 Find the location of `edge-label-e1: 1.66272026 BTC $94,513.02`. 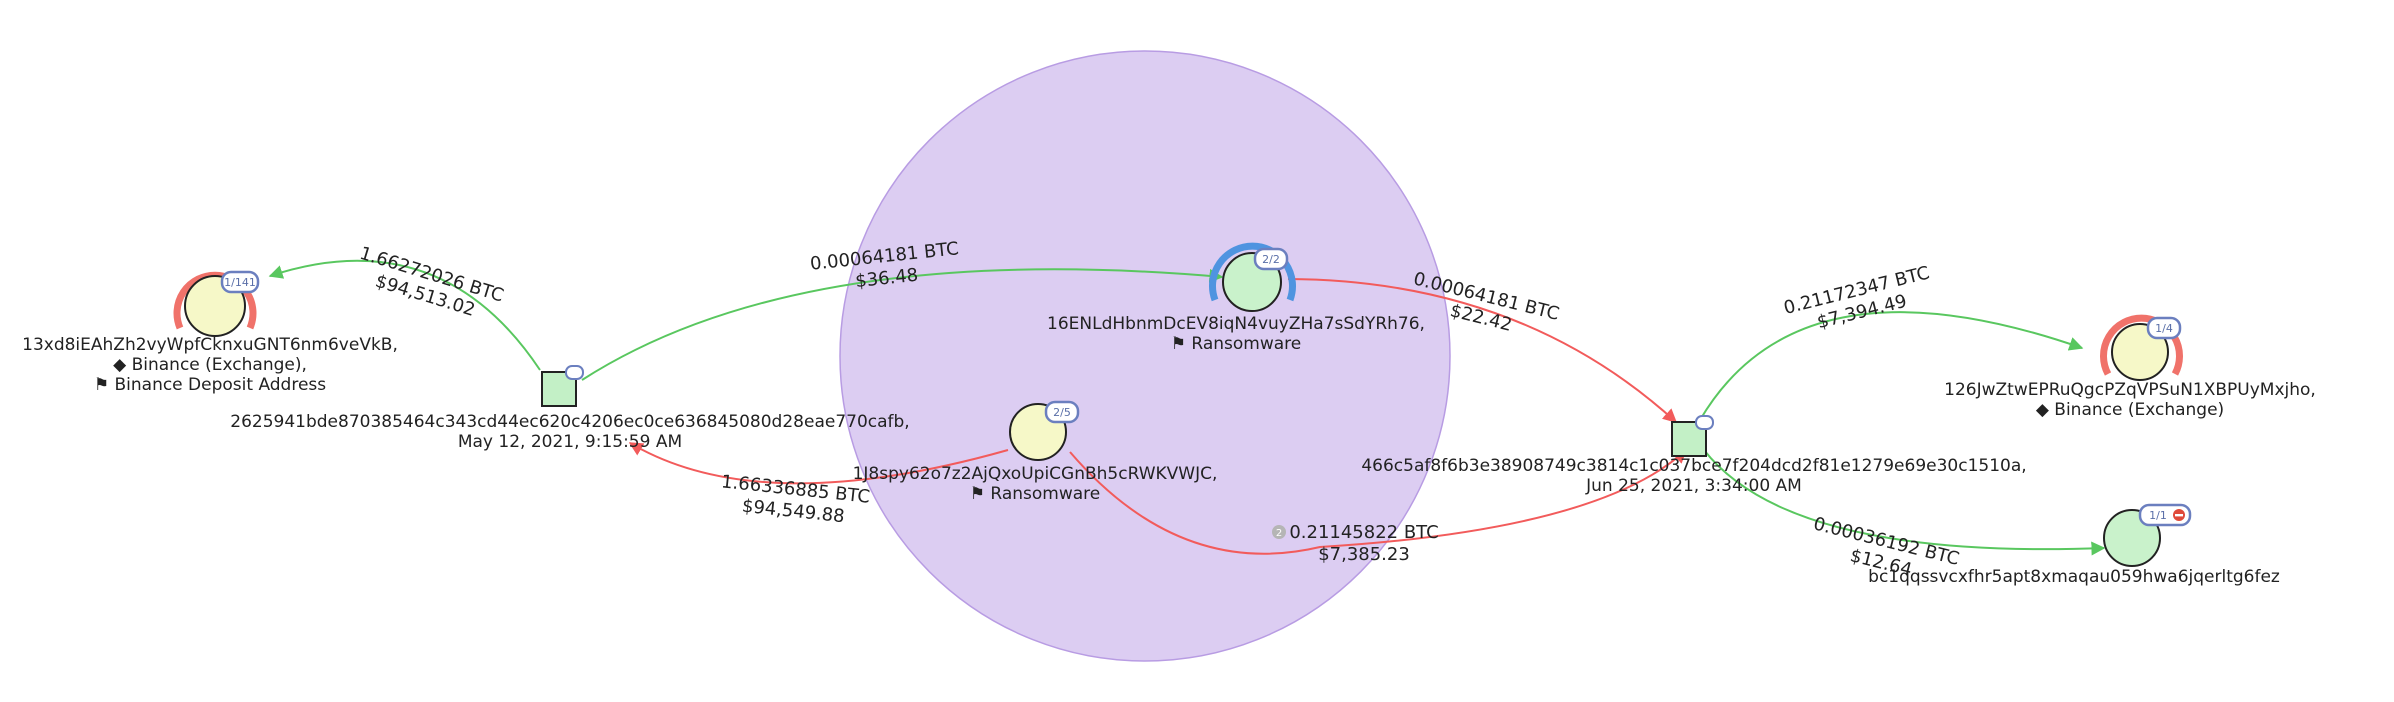

edge-label-e1: 1.66272026 BTC $94,513.02 is located at coordinates (431, 282).